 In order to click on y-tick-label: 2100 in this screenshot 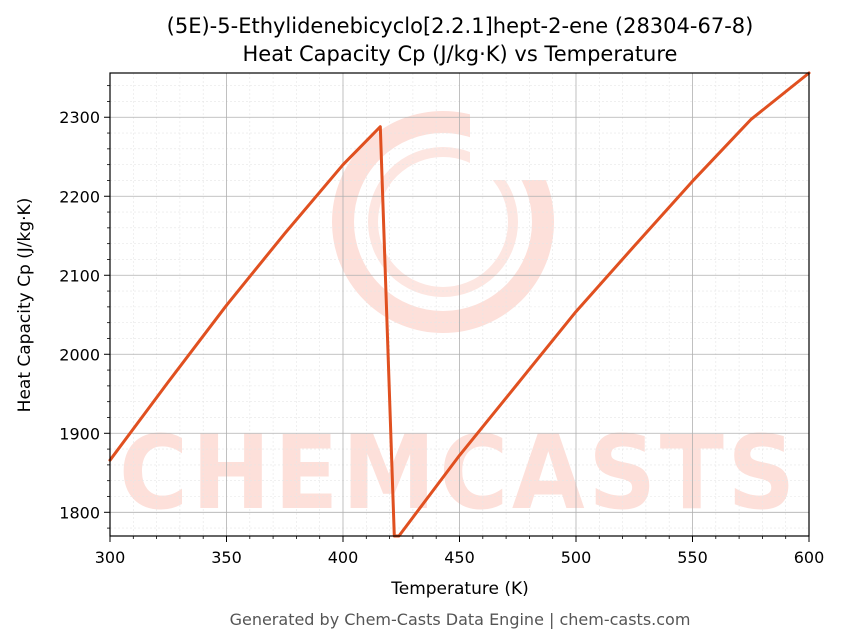, I will do `click(79, 275)`.